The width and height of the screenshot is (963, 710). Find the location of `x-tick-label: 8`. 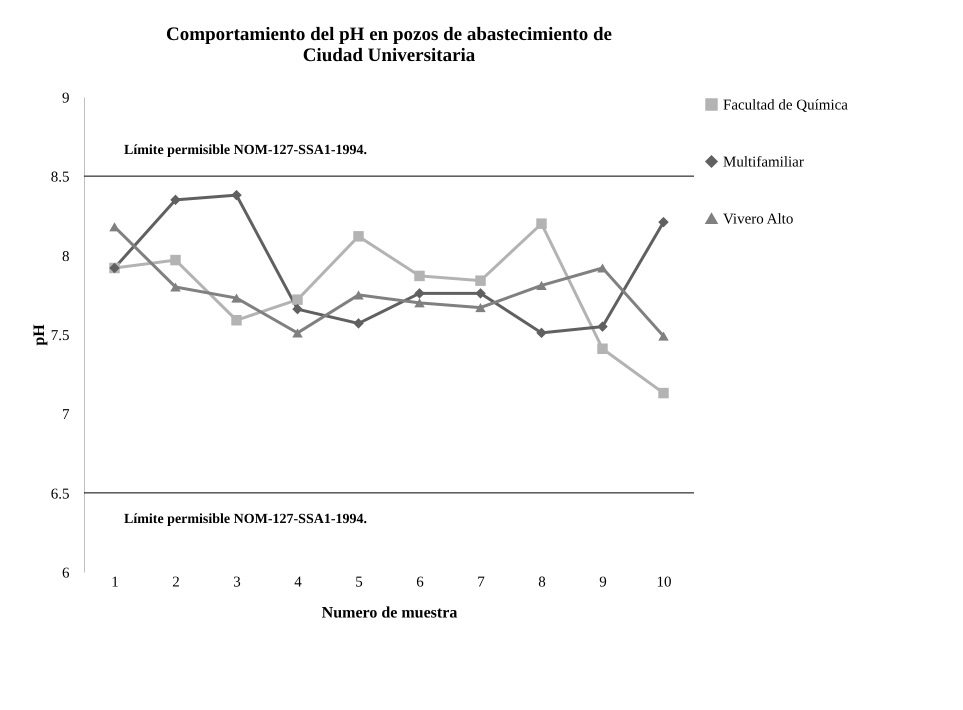

x-tick-label: 8 is located at coordinates (542, 582).